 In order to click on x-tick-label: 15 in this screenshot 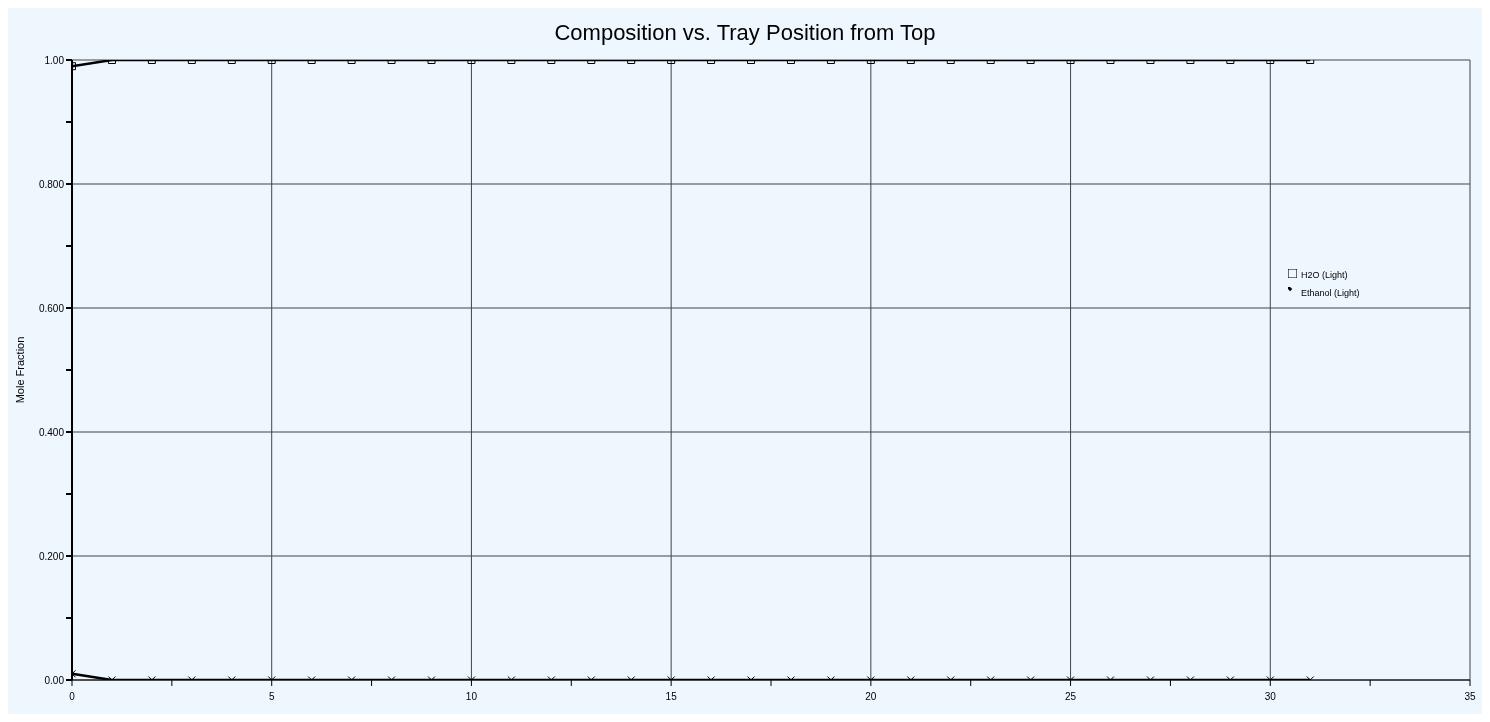, I will do `click(671, 696)`.